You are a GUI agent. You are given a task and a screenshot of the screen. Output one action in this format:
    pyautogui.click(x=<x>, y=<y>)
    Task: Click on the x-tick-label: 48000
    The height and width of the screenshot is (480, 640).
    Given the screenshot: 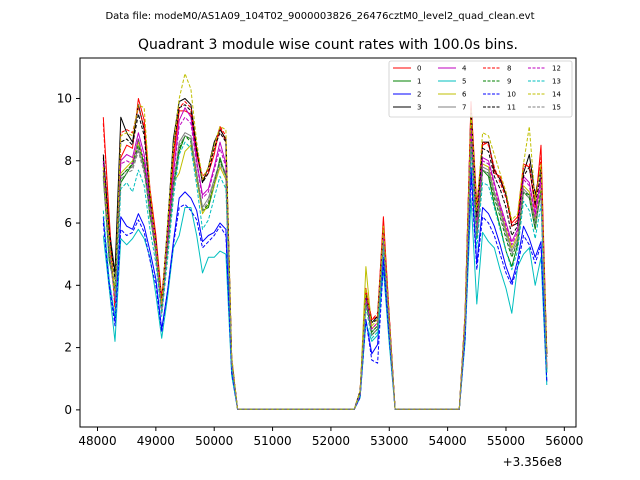 What is the action you would take?
    pyautogui.click(x=97, y=441)
    